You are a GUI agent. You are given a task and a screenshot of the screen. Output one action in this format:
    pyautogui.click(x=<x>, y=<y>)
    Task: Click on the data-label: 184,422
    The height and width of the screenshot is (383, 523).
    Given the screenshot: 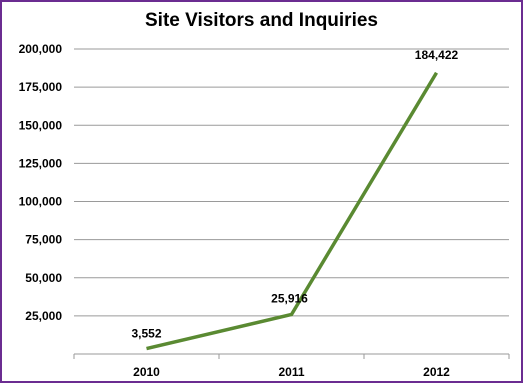 What is the action you would take?
    pyautogui.click(x=437, y=55)
    